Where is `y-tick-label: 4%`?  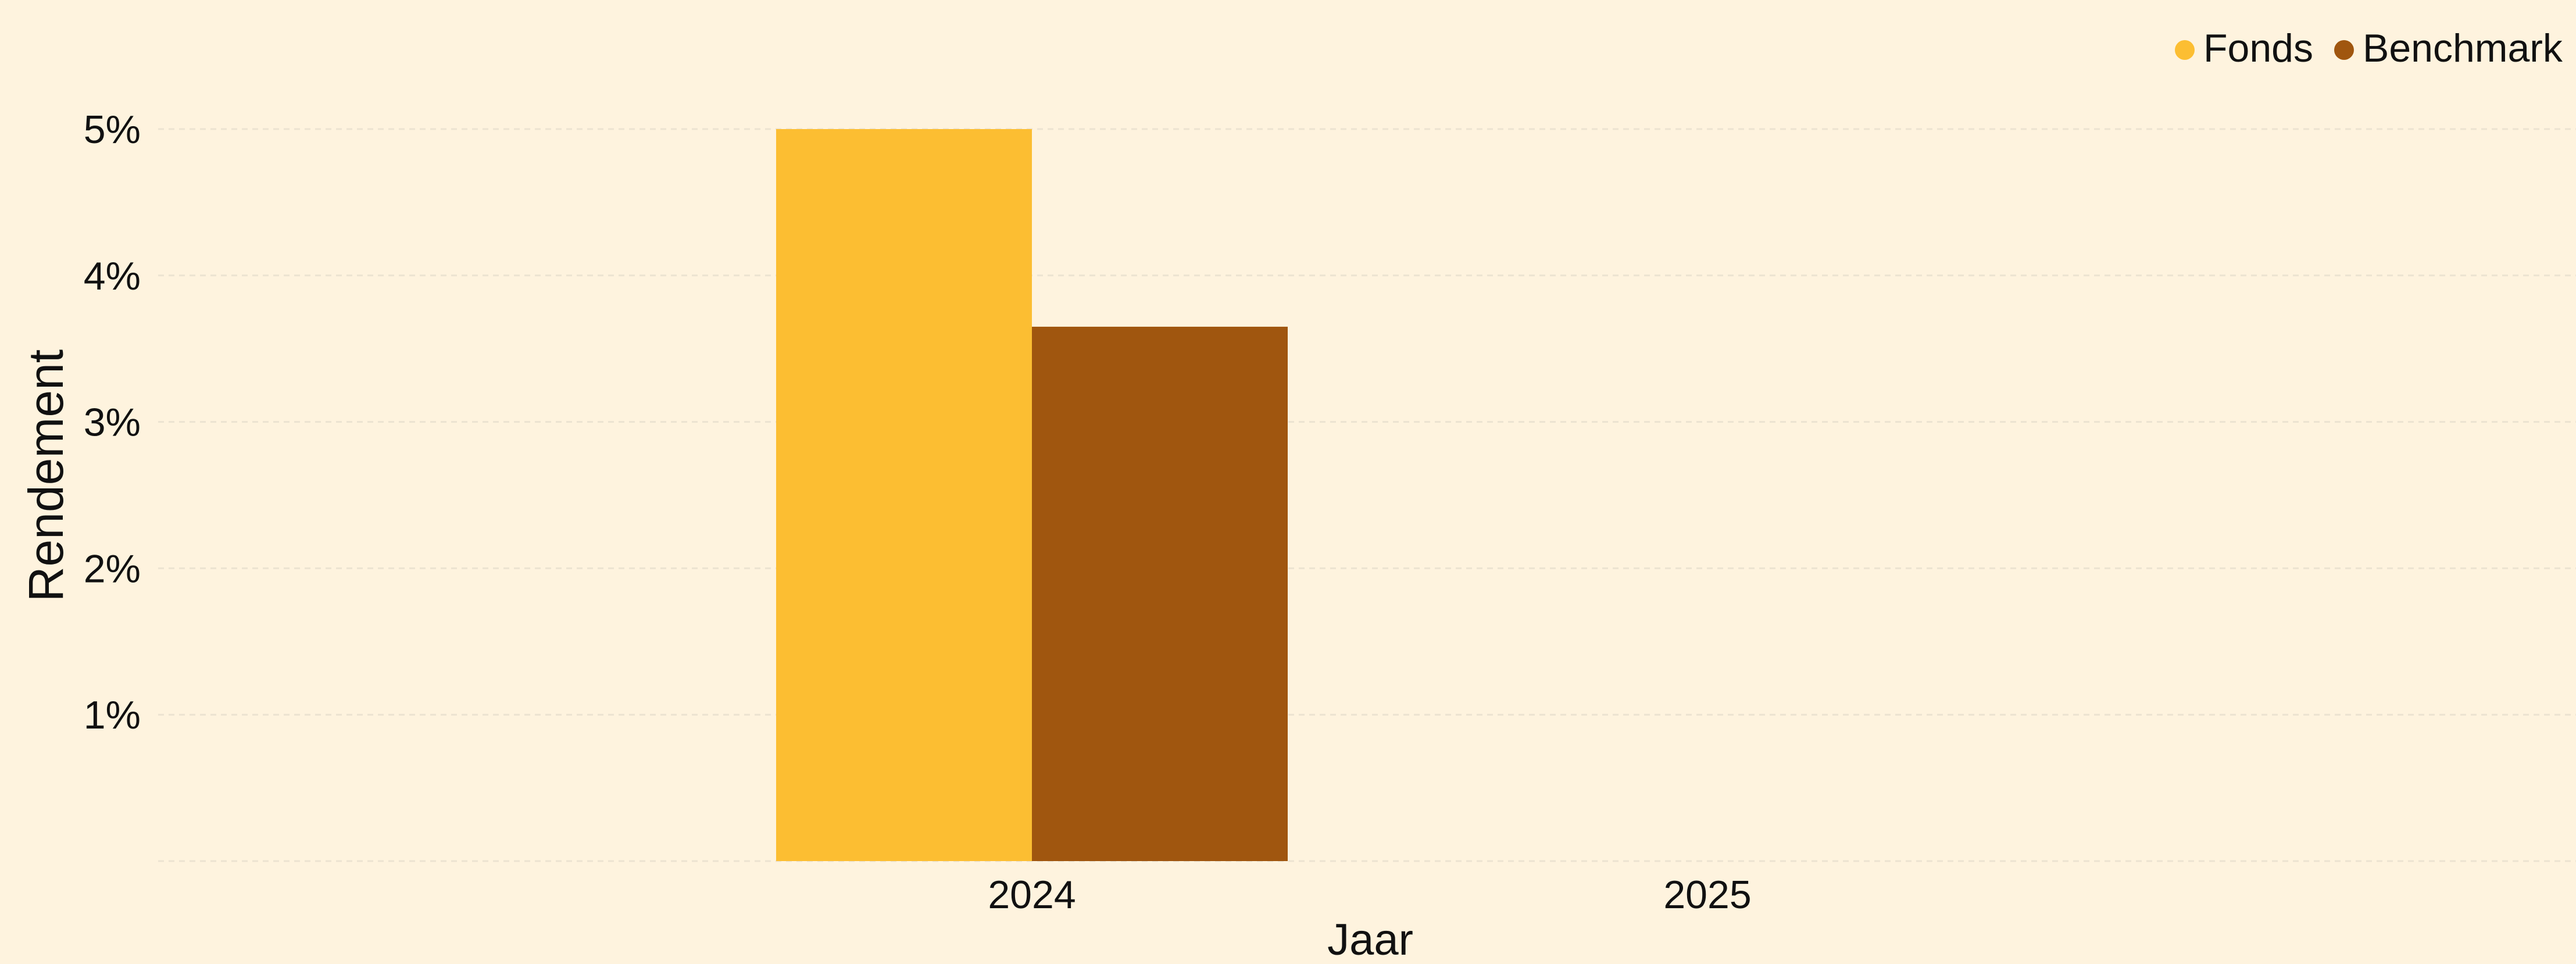
y-tick-label: 4% is located at coordinates (112, 276).